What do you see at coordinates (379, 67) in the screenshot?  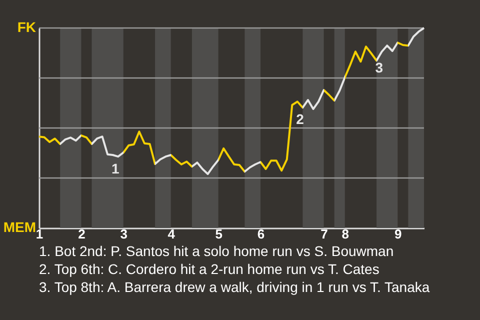 I see `annotation: 3` at bounding box center [379, 67].